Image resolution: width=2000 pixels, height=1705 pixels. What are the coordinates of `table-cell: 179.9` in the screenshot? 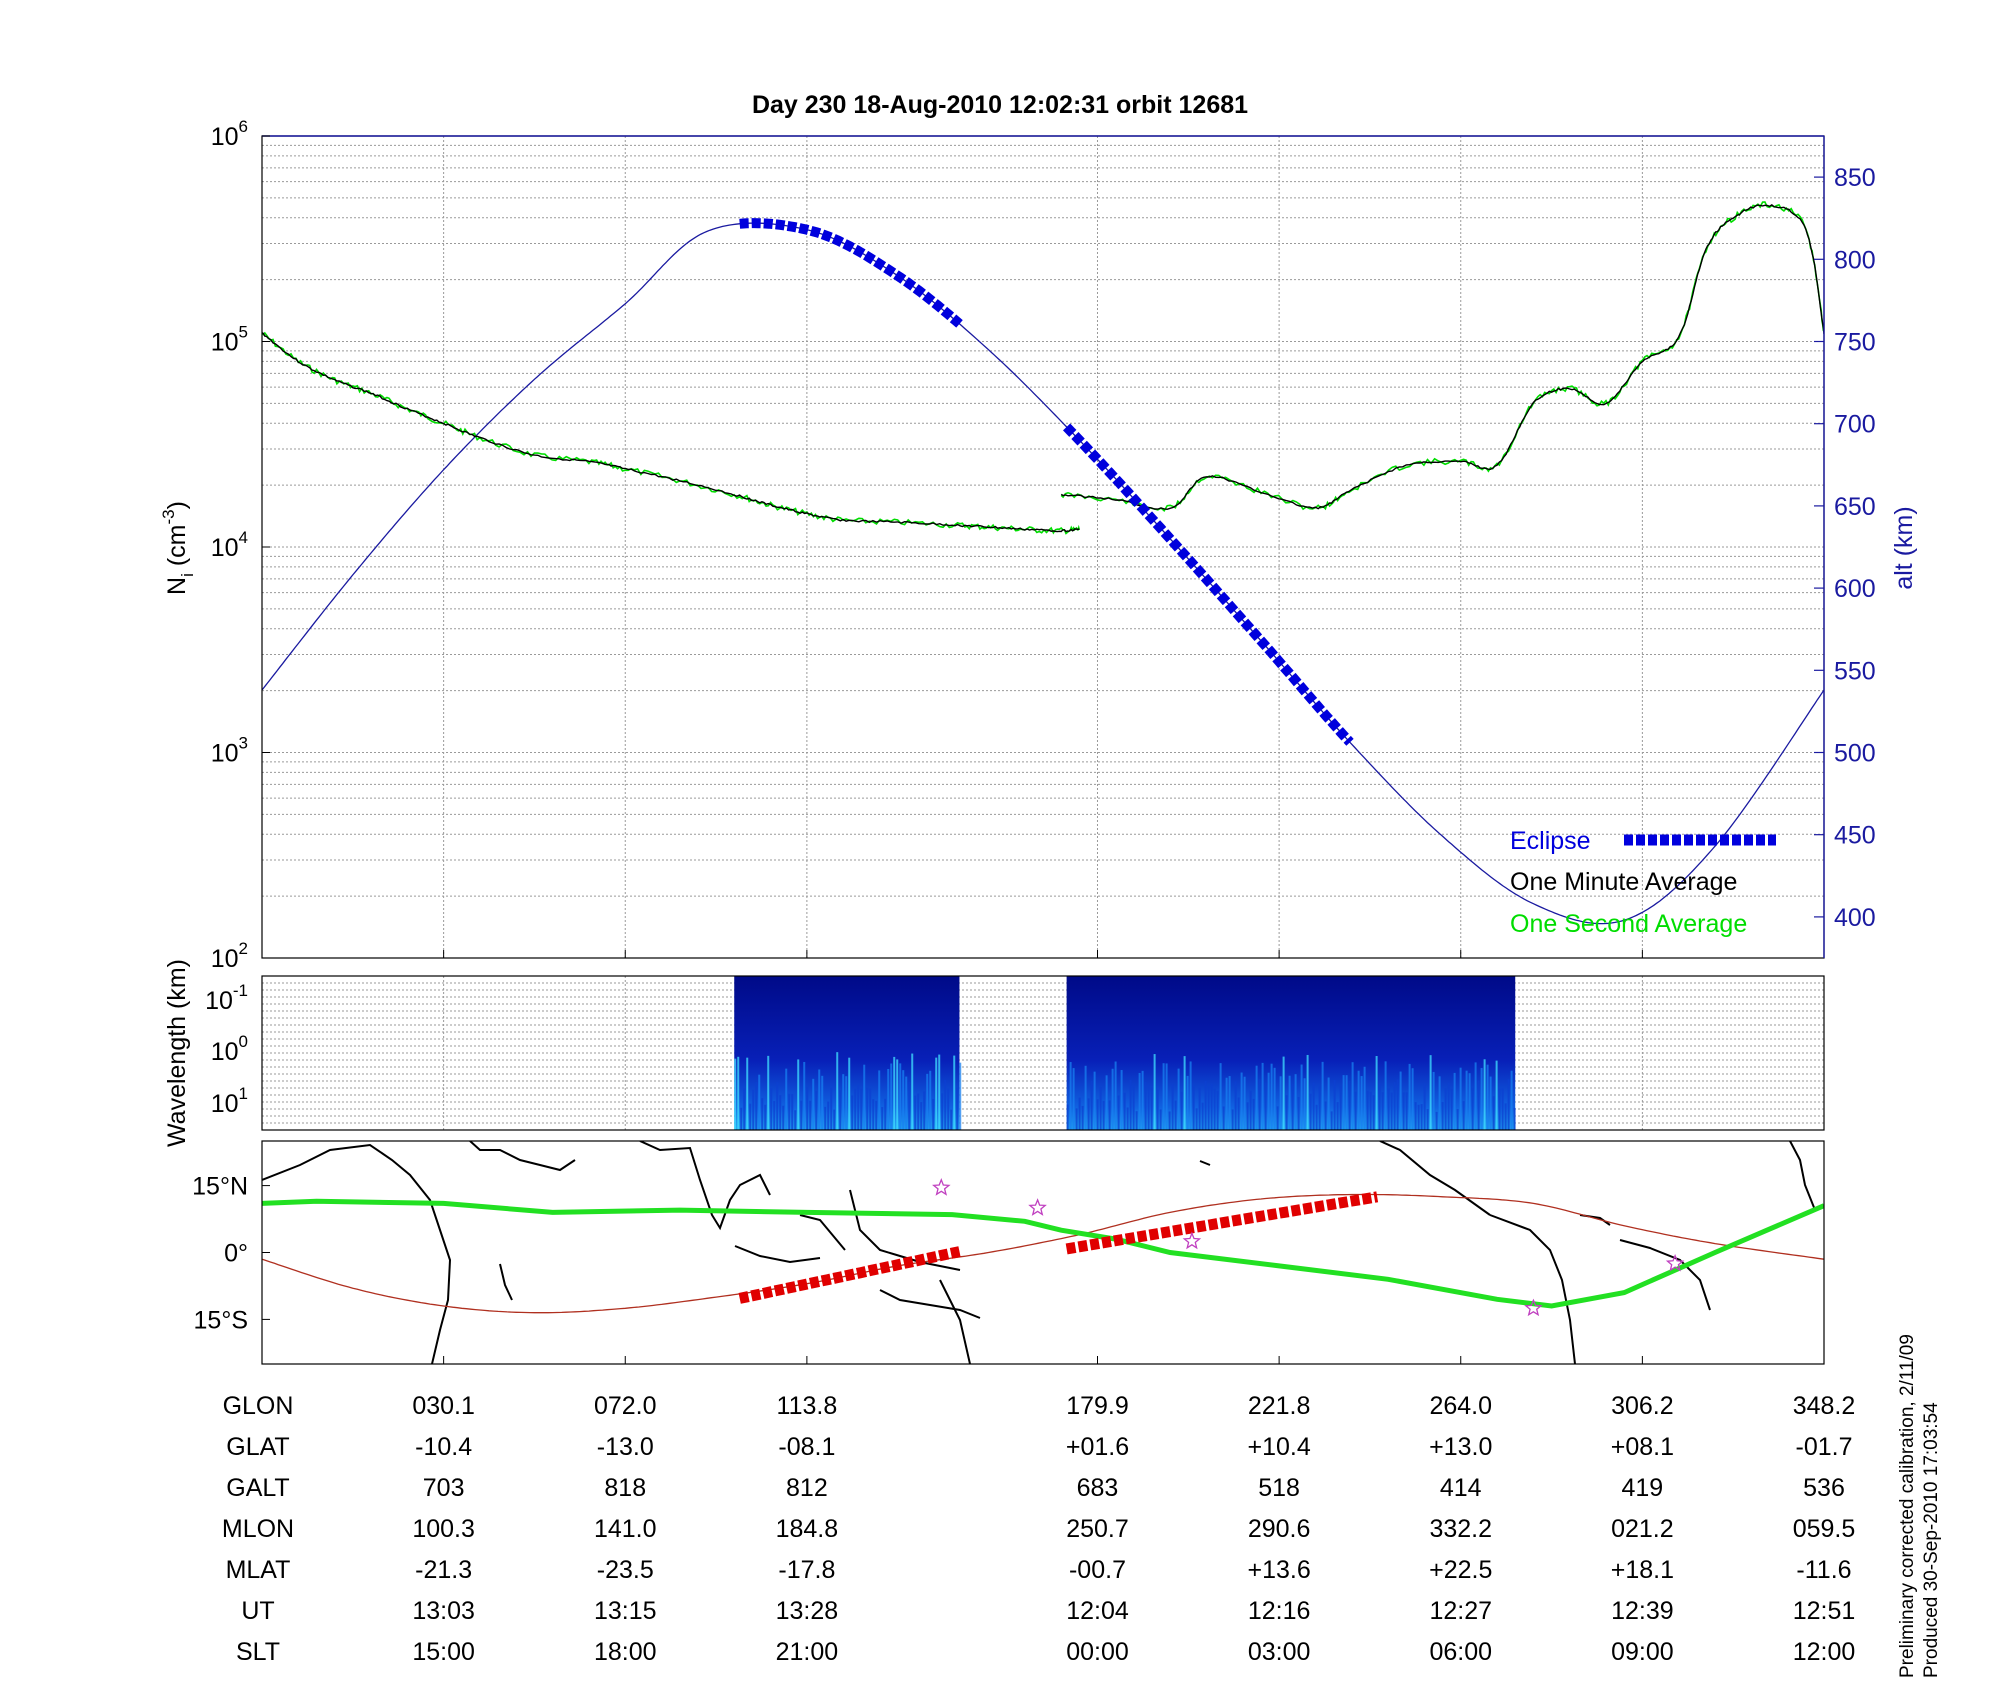 It's located at (1097, 1406).